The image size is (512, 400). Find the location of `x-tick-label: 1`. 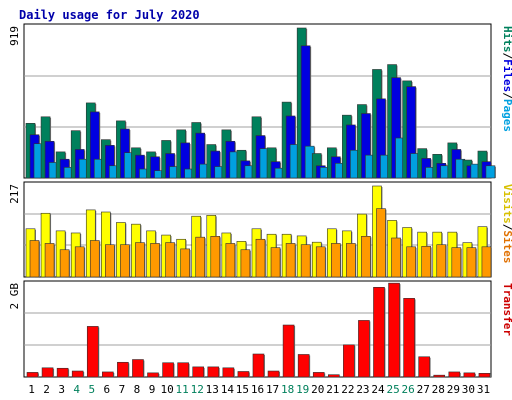

x-tick-label: 1 is located at coordinates (31, 389).